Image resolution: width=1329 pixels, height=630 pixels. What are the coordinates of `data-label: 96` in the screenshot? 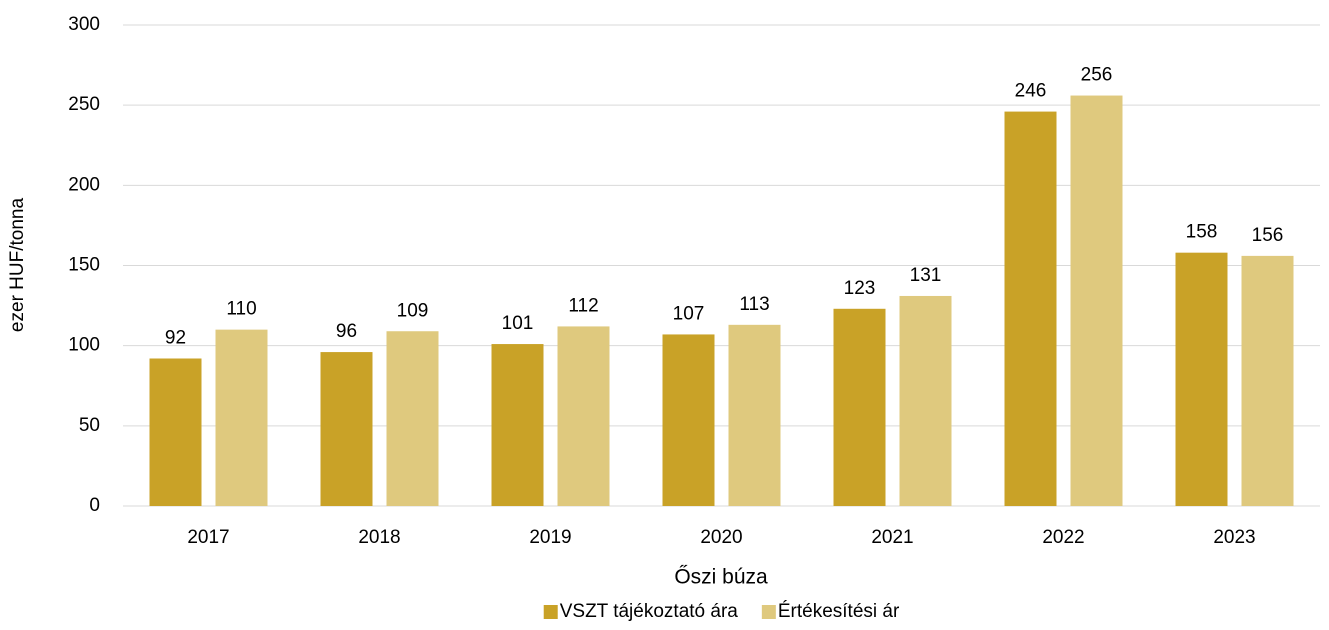 It's located at (346, 331).